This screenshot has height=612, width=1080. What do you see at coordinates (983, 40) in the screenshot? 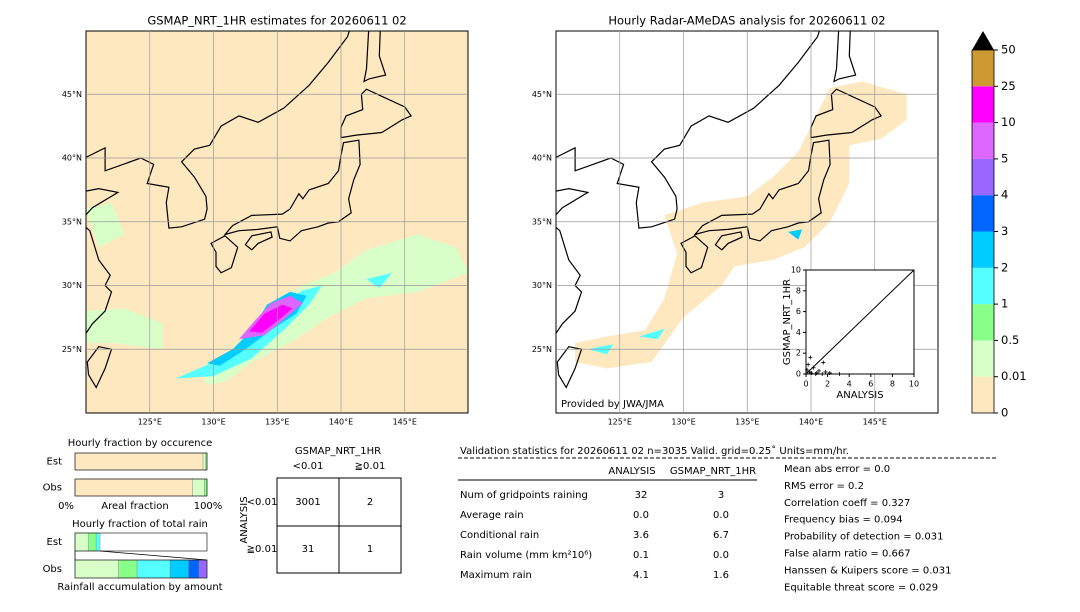
I see `colorbar-extension` at bounding box center [983, 40].